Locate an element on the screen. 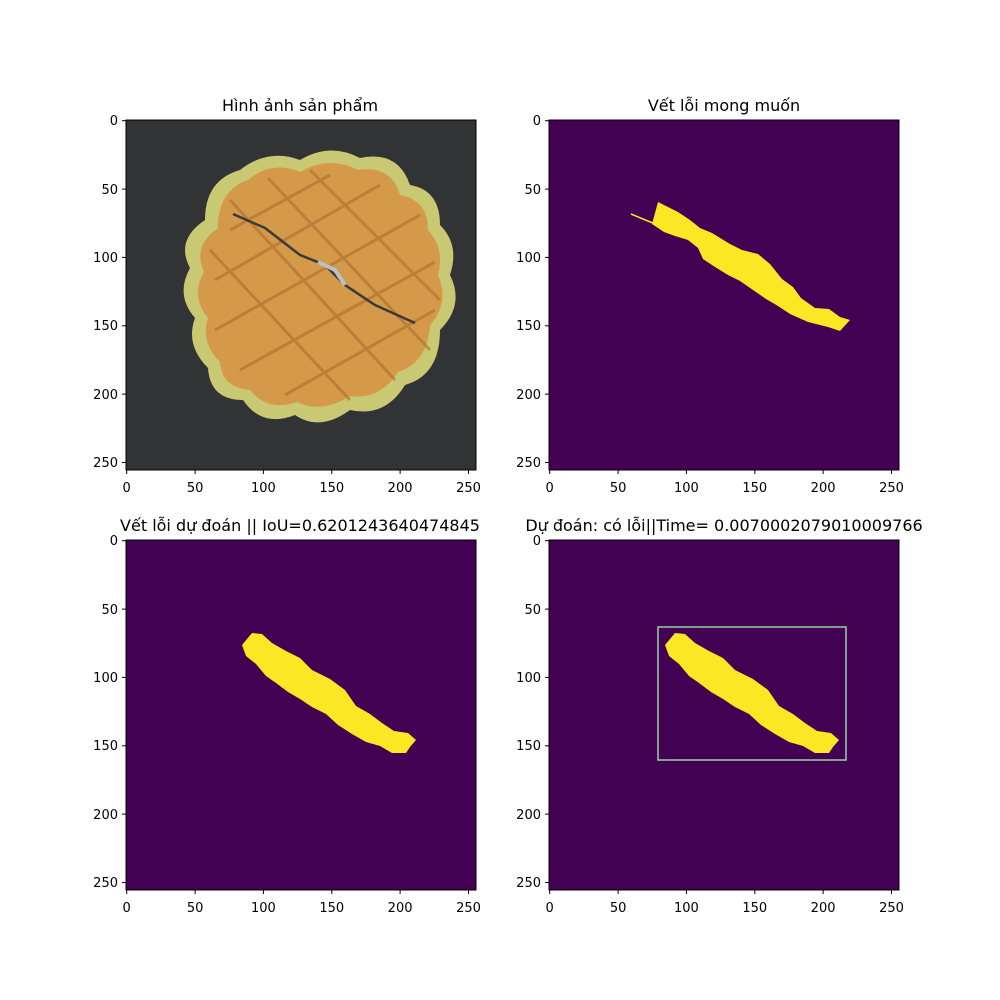 This screenshot has height=1000, width=1000. waffle-body is located at coordinates (320, 284).